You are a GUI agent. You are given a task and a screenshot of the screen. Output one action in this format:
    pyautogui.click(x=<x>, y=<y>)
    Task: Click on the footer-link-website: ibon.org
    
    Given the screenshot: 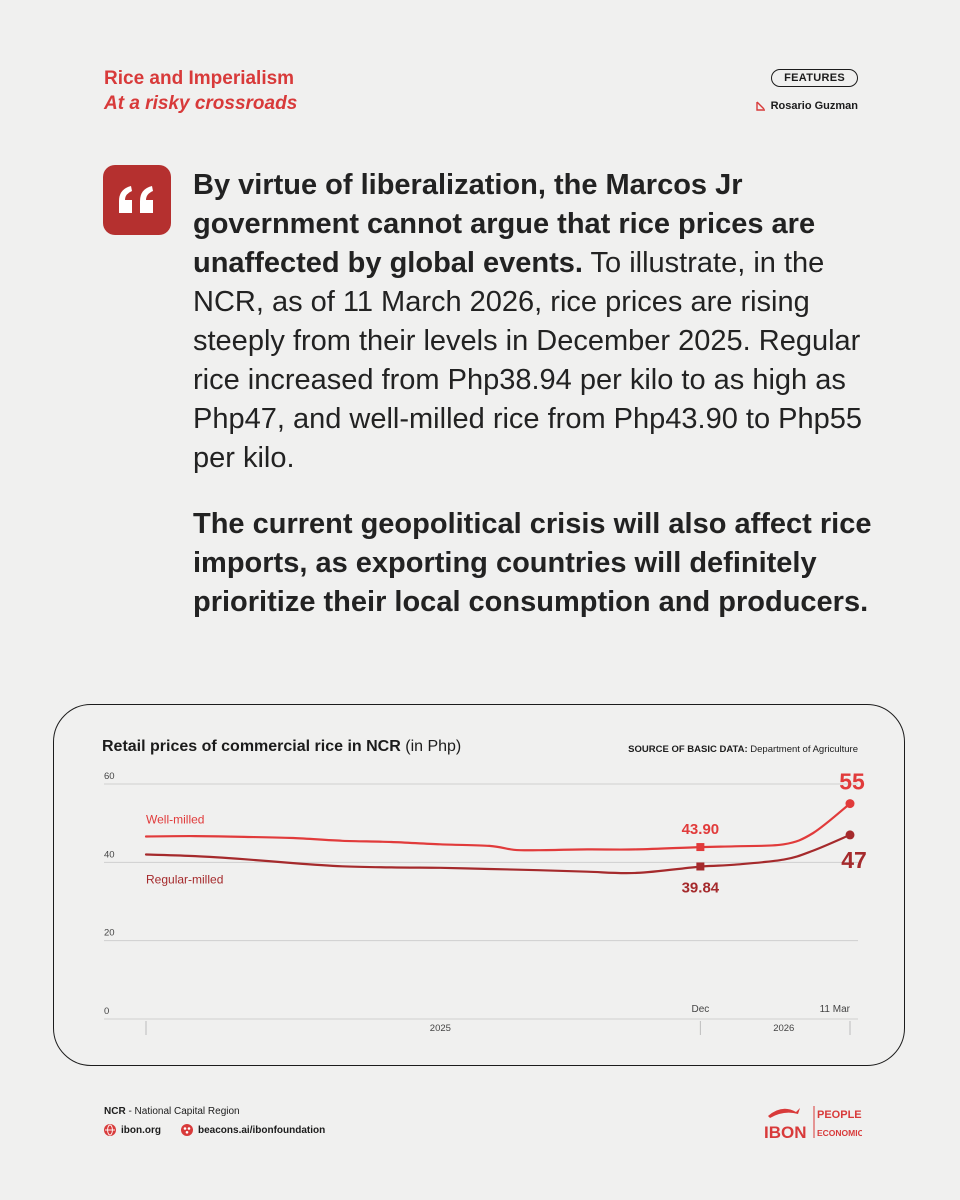 What is the action you would take?
    pyautogui.click(x=132, y=1130)
    